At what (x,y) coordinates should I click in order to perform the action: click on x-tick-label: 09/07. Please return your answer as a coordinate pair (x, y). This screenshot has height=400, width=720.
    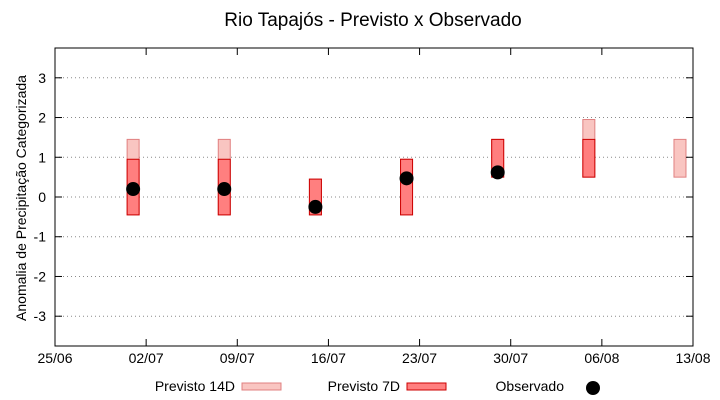
    Looking at the image, I should click on (237, 358).